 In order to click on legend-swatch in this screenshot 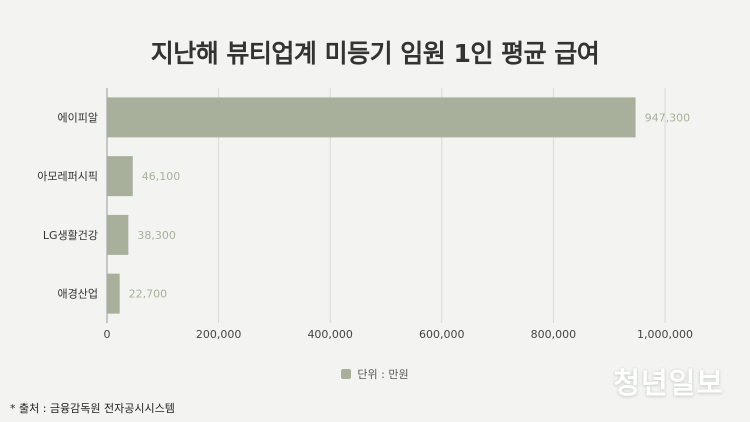, I will do `click(346, 374)`.